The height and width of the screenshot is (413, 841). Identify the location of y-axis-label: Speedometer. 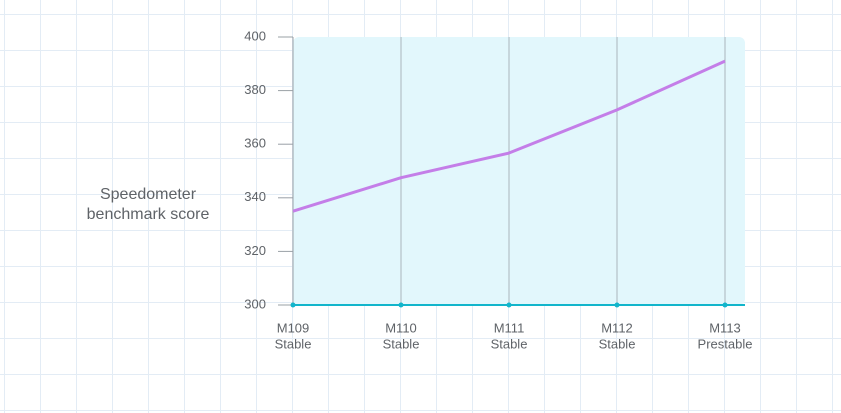
(148, 194).